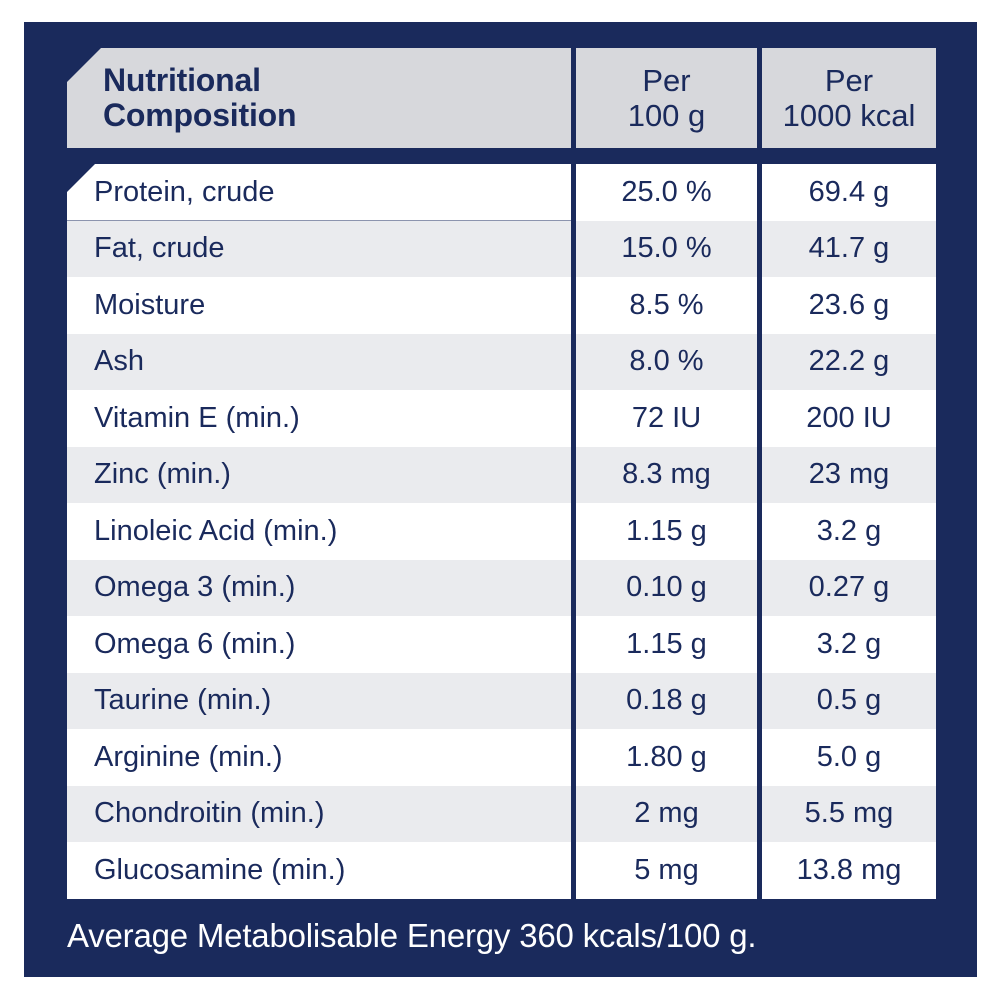  Describe the element at coordinates (849, 700) in the screenshot. I see `per-1000kcal-value: 0.5 g` at that location.